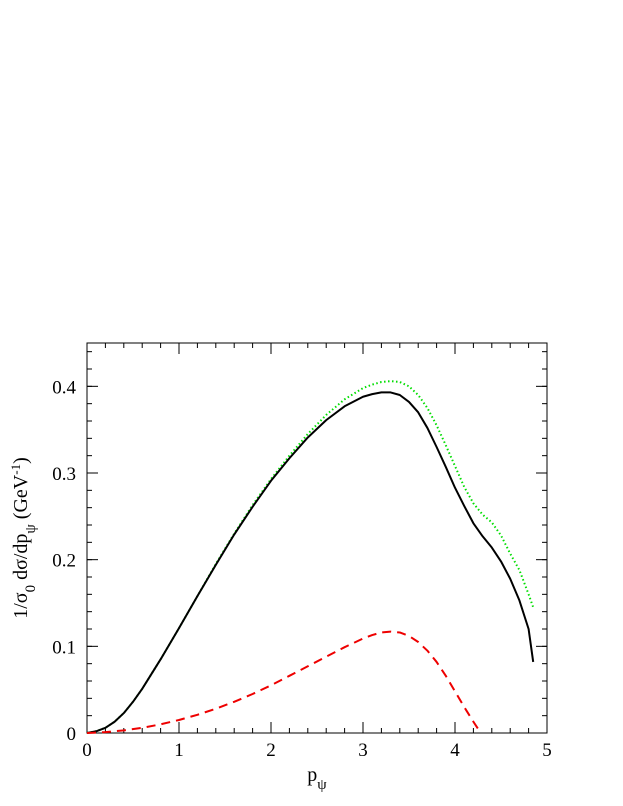 The width and height of the screenshot is (623, 806). What do you see at coordinates (64, 474) in the screenshot?
I see `y-tick-label: 0.3` at bounding box center [64, 474].